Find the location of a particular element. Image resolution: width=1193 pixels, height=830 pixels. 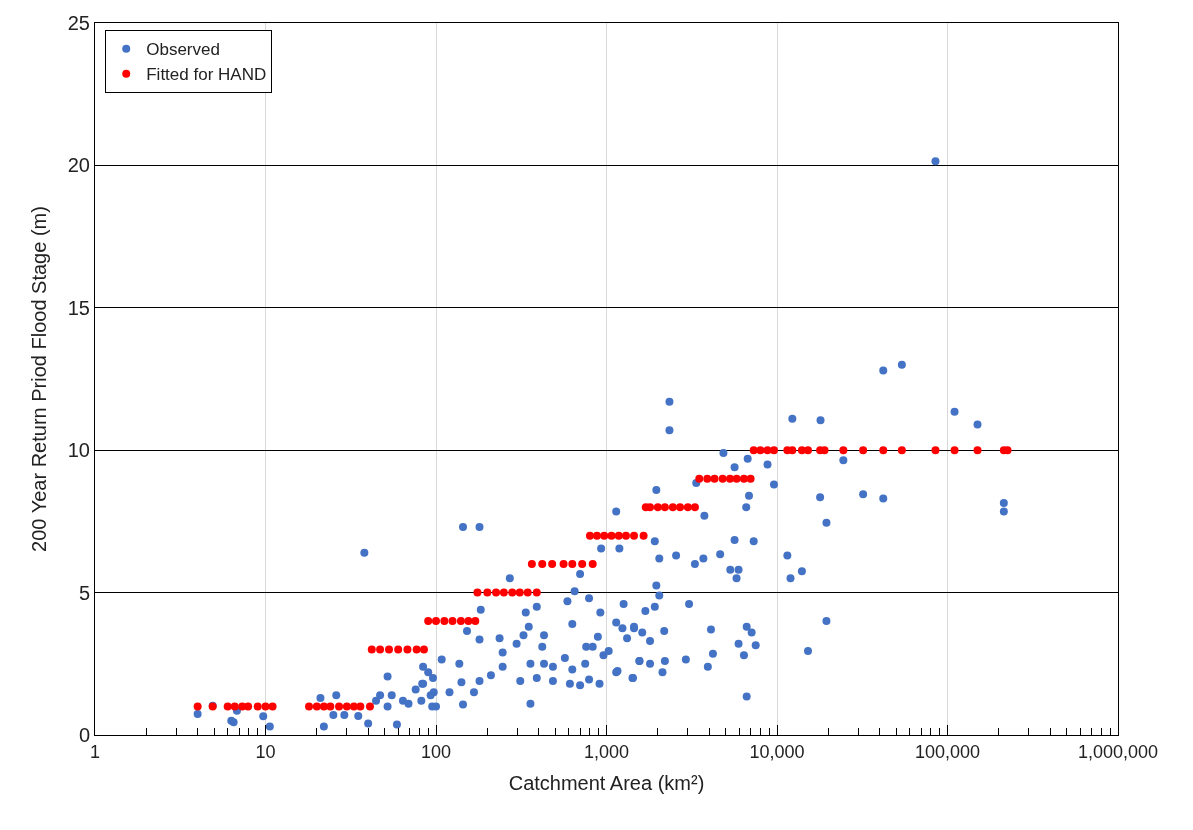

x-tick-label: 1 is located at coordinates (95, 751).